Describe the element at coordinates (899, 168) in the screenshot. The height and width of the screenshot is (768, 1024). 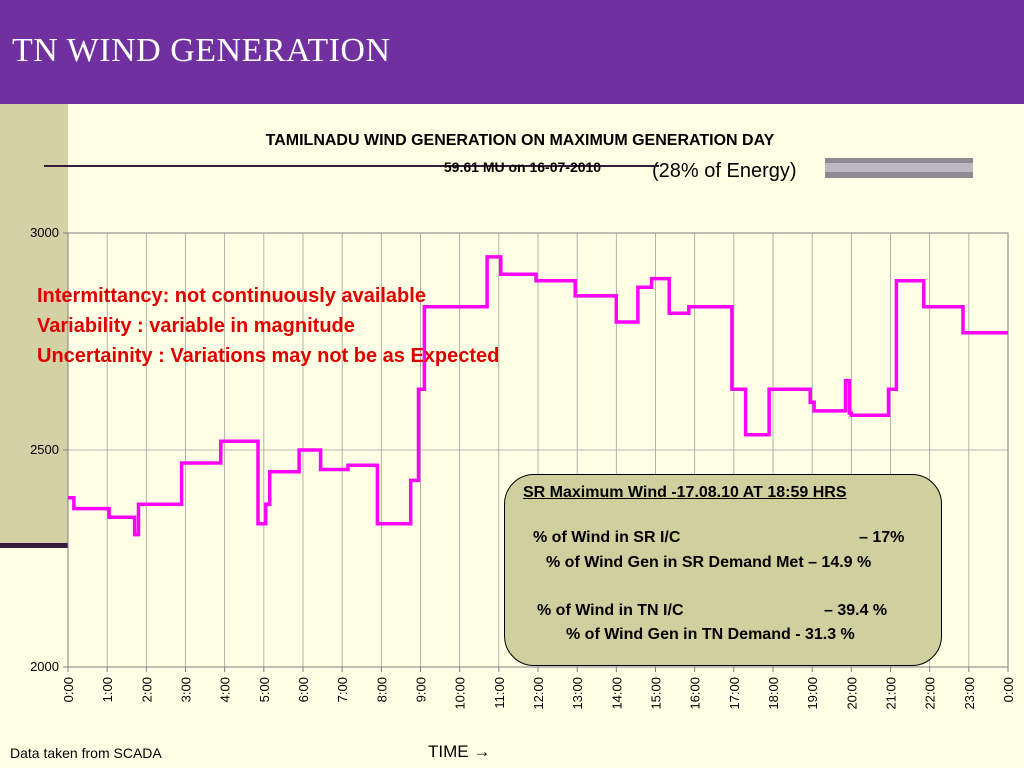
I see `decor-gray-bar` at that location.